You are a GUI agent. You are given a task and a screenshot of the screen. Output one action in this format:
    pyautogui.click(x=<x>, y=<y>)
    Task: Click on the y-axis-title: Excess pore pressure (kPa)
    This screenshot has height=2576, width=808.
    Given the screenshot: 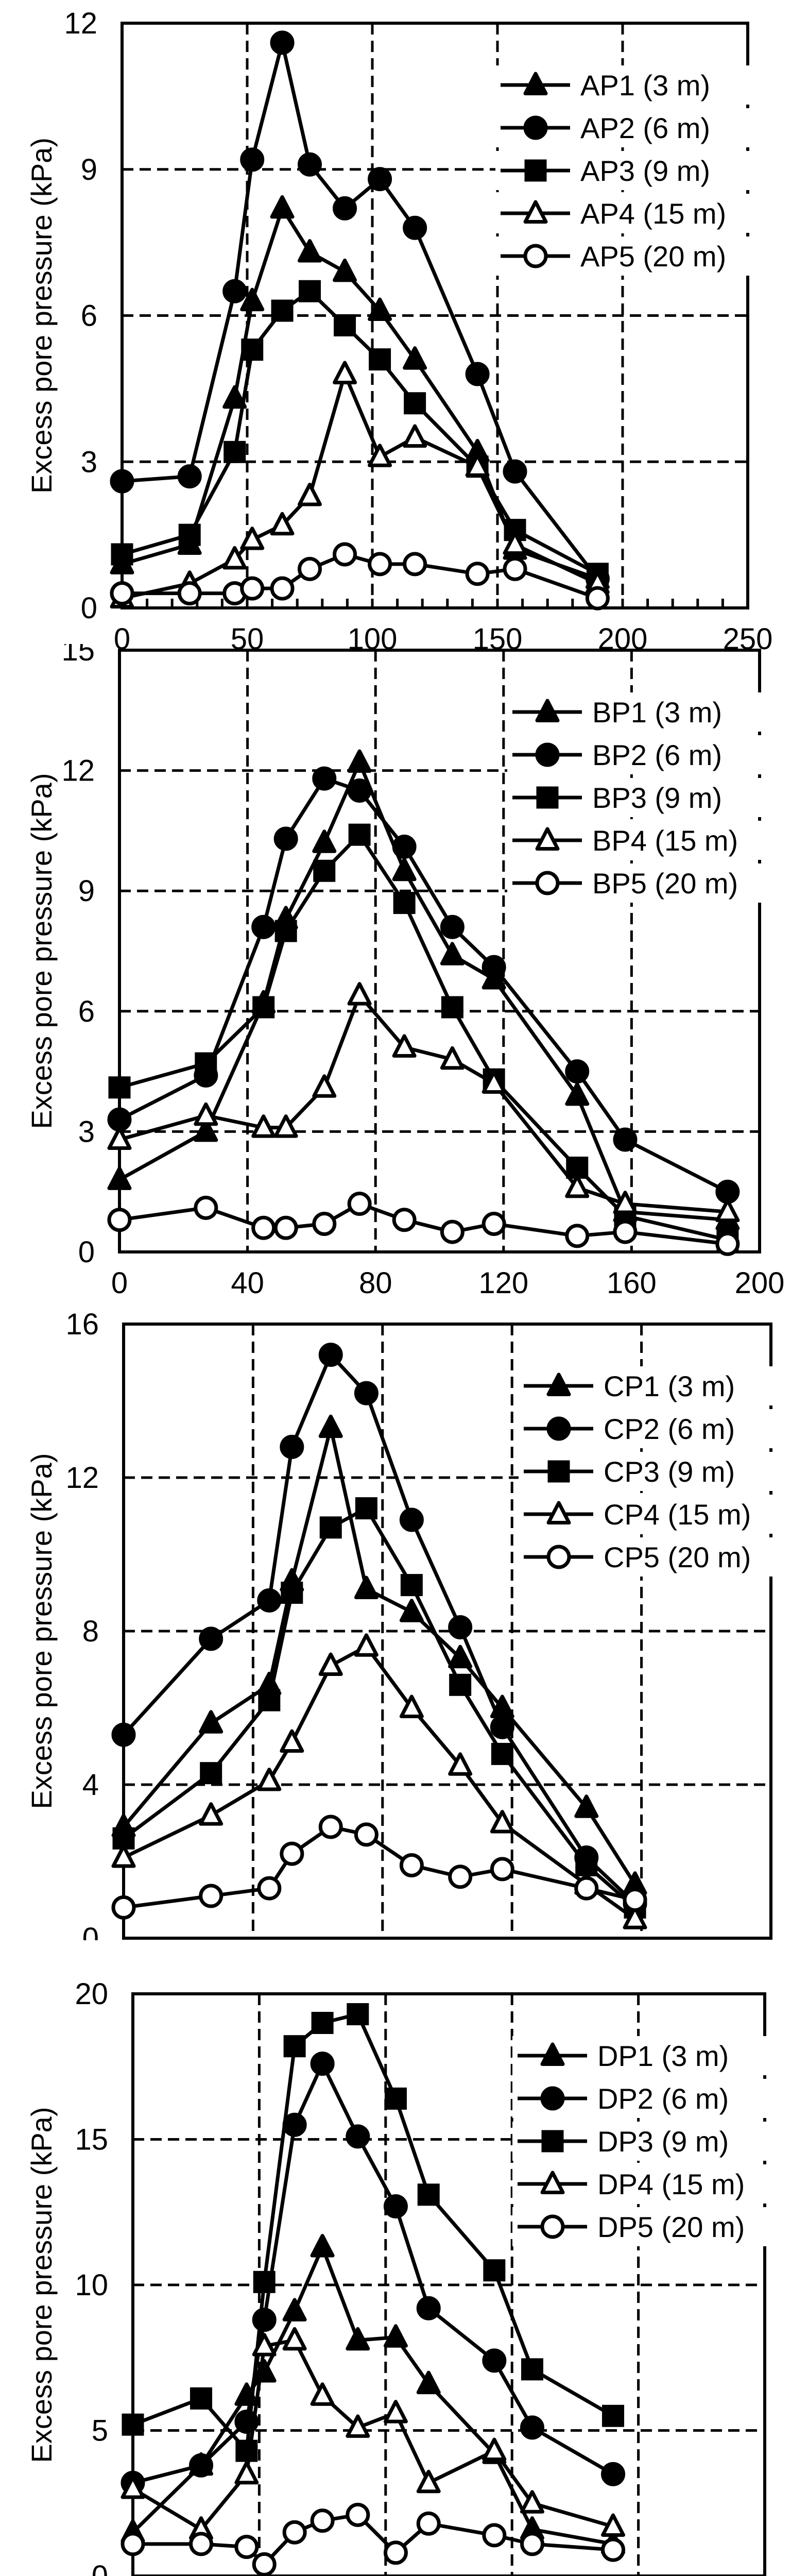 What is the action you would take?
    pyautogui.click(x=41, y=316)
    